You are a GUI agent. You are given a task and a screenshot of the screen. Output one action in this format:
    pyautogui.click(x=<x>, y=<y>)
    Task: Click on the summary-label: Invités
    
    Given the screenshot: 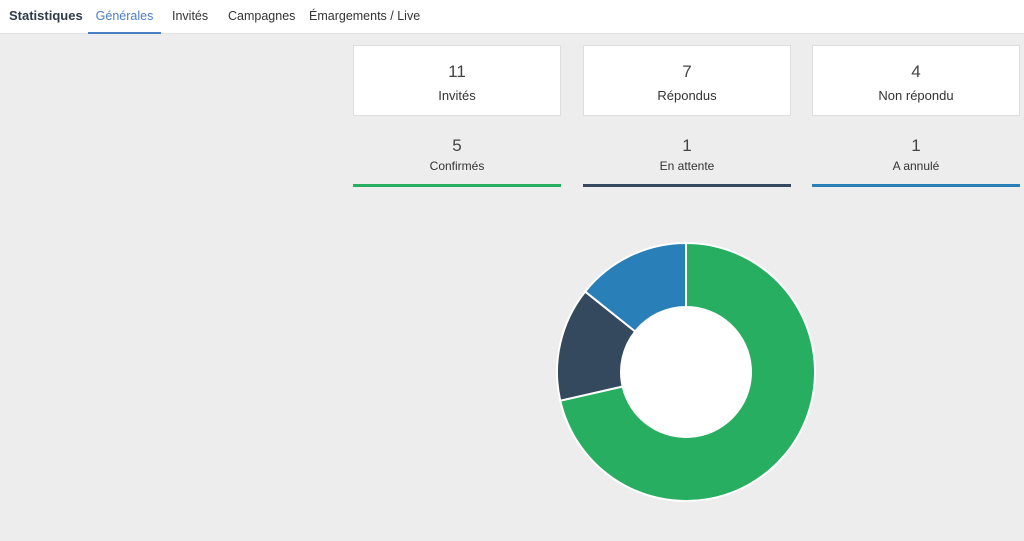 What is the action you would take?
    pyautogui.click(x=457, y=95)
    